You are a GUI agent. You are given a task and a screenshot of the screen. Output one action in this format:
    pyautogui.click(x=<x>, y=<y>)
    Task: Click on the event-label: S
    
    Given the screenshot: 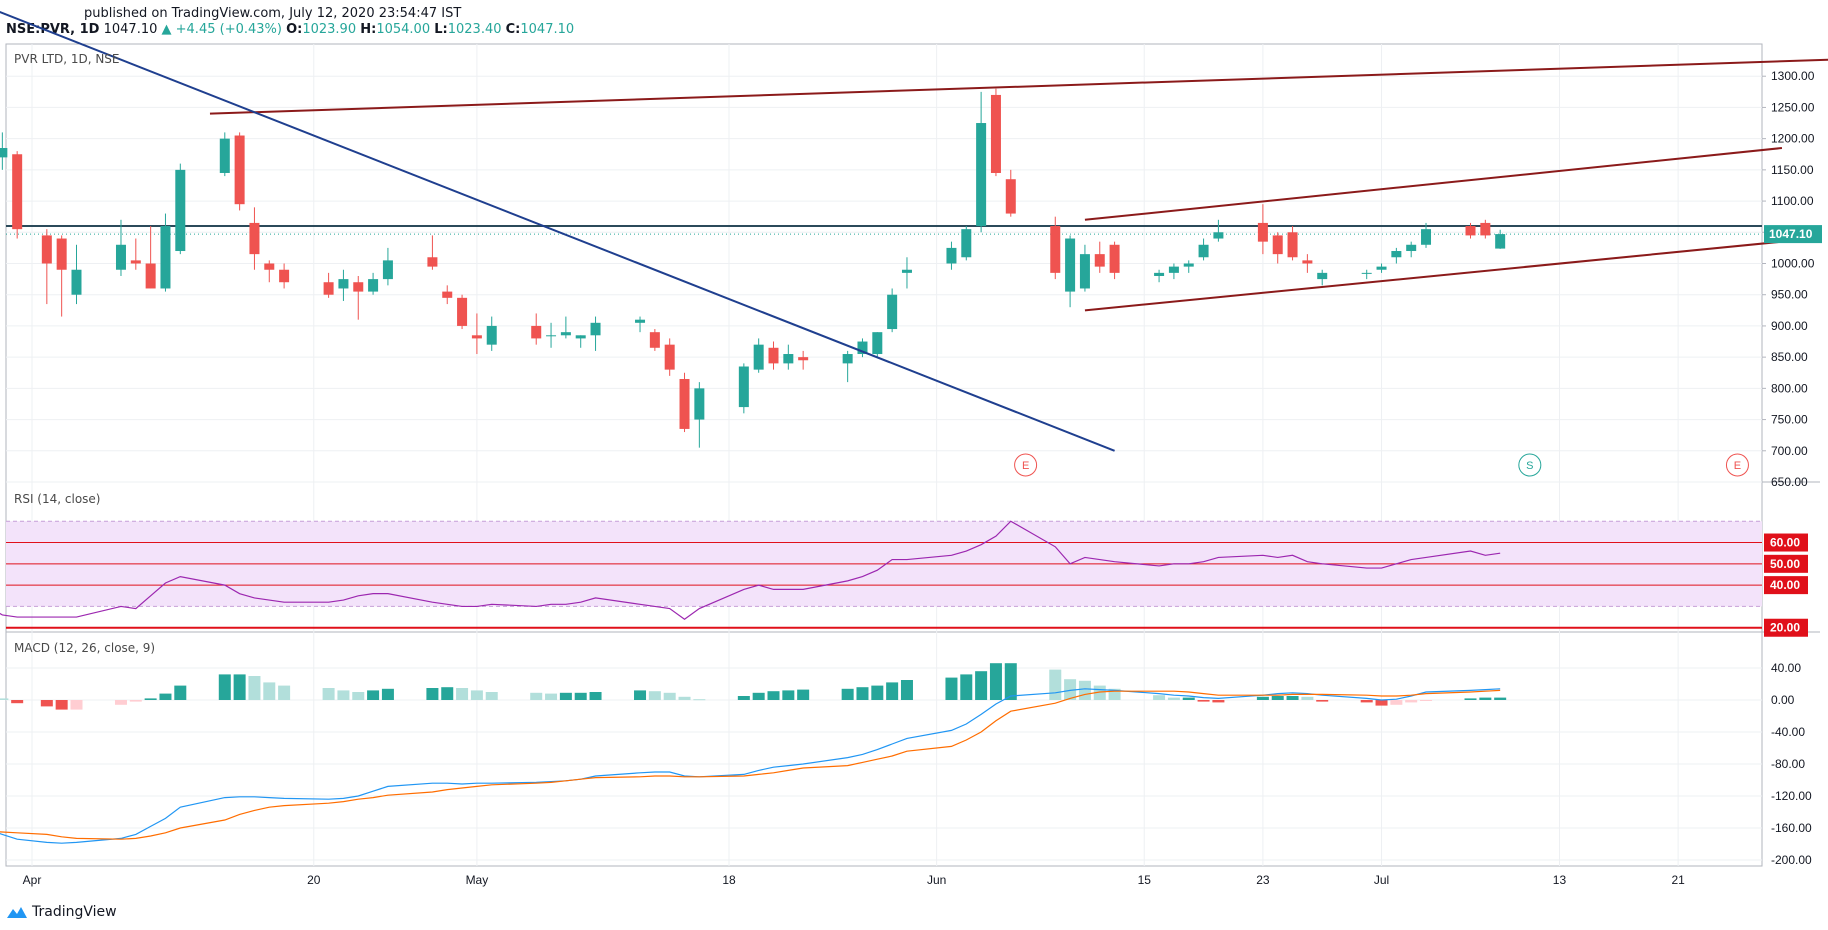 What is the action you would take?
    pyautogui.click(x=1529, y=466)
    